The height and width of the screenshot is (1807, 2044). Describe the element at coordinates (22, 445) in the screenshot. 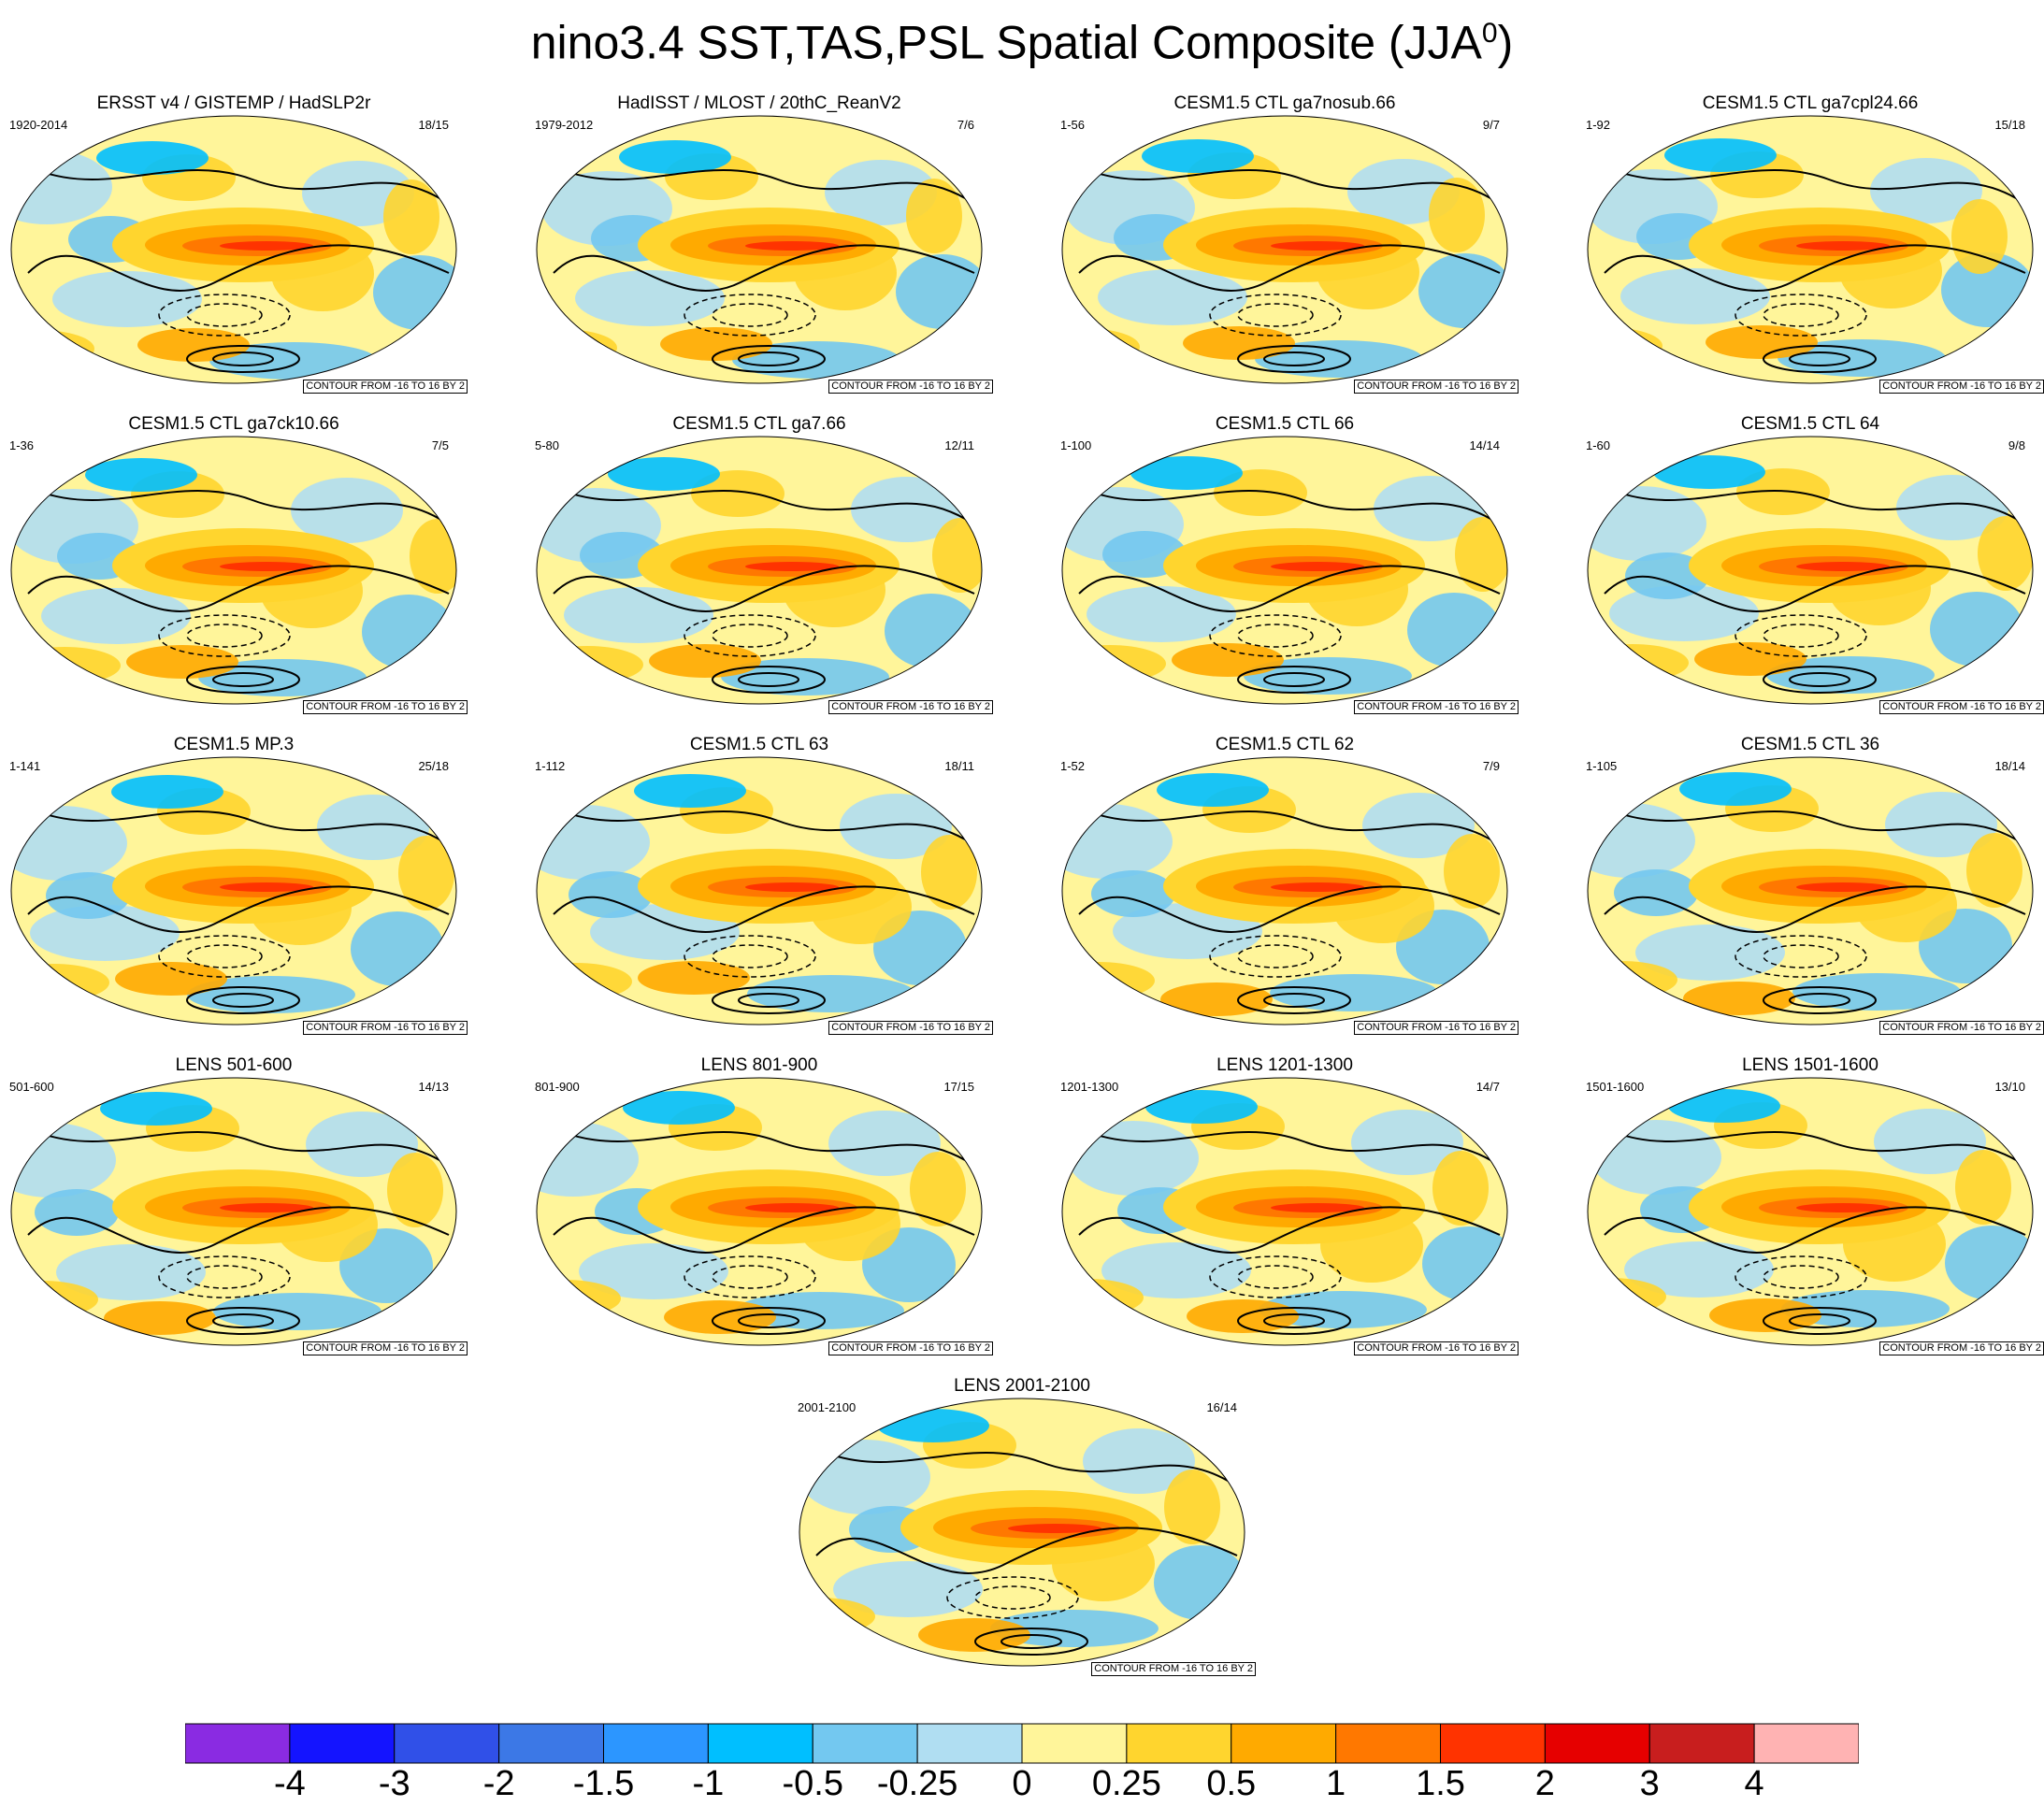

I see `panel-years: 1-36` at that location.